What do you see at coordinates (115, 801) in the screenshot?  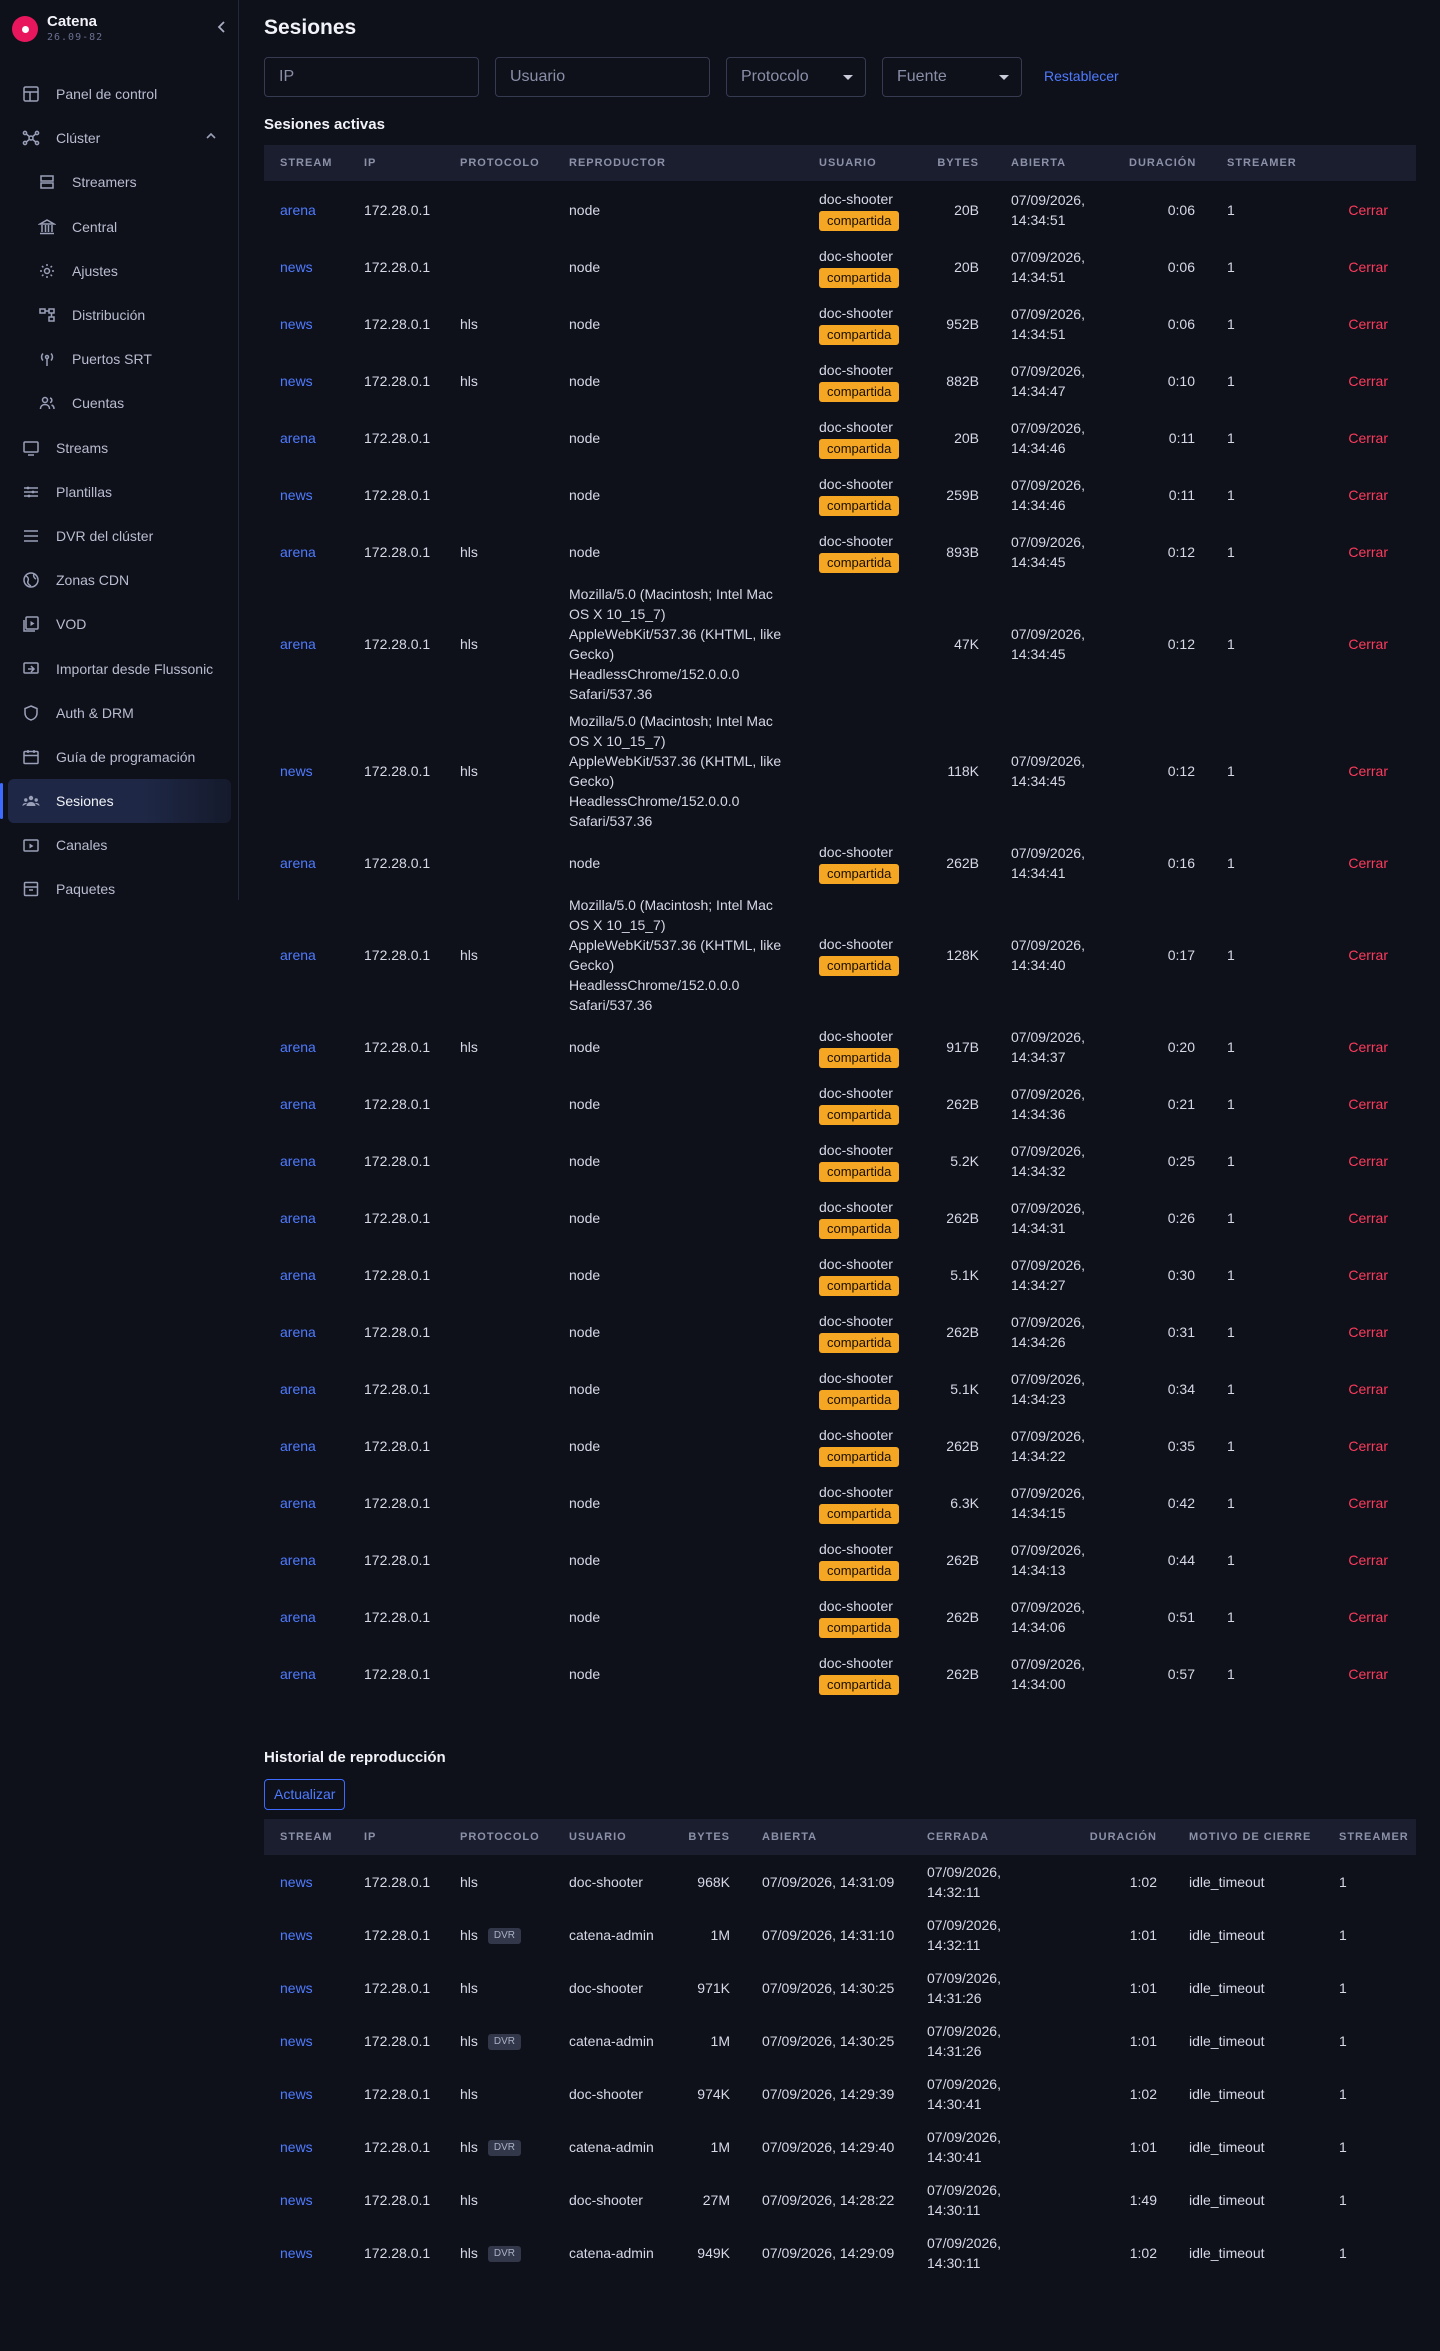 I see `sidebar-item-sesiones: Sesiones` at bounding box center [115, 801].